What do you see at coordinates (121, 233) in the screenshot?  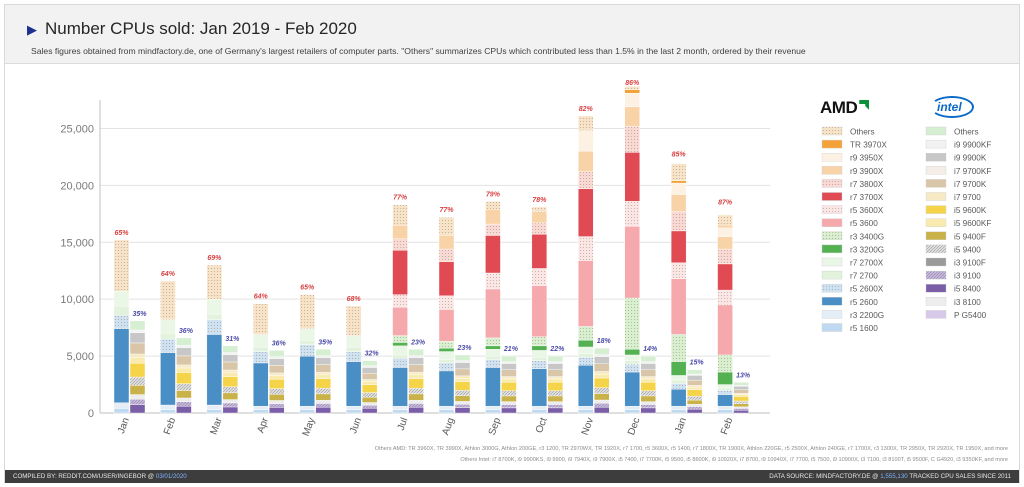 I see `amd-share-label: 65%` at bounding box center [121, 233].